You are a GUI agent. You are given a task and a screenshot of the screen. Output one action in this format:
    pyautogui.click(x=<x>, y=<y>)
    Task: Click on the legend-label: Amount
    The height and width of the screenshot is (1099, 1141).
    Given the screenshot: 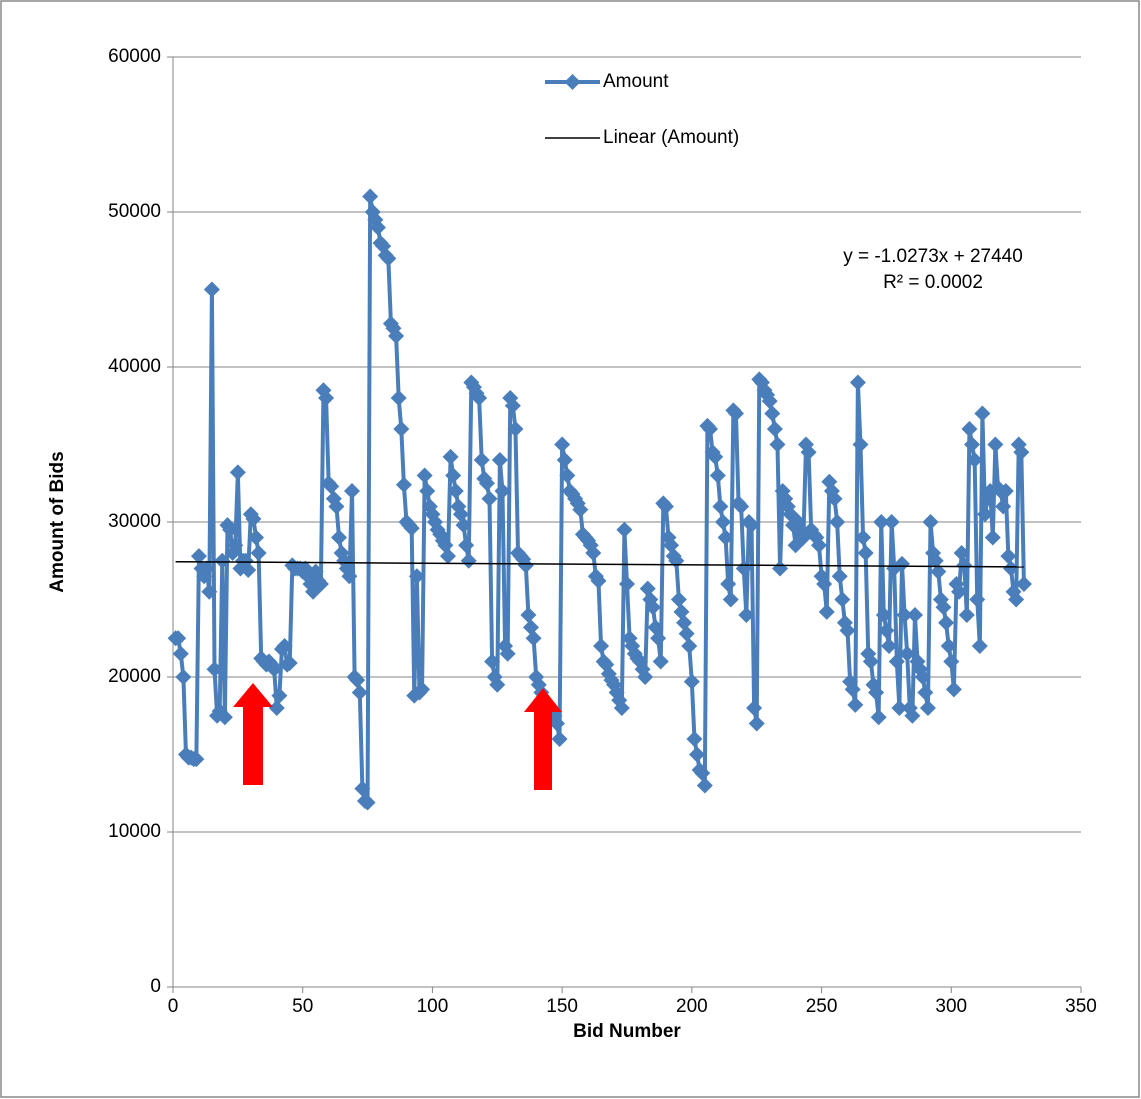 What is the action you would take?
    pyautogui.click(x=636, y=81)
    